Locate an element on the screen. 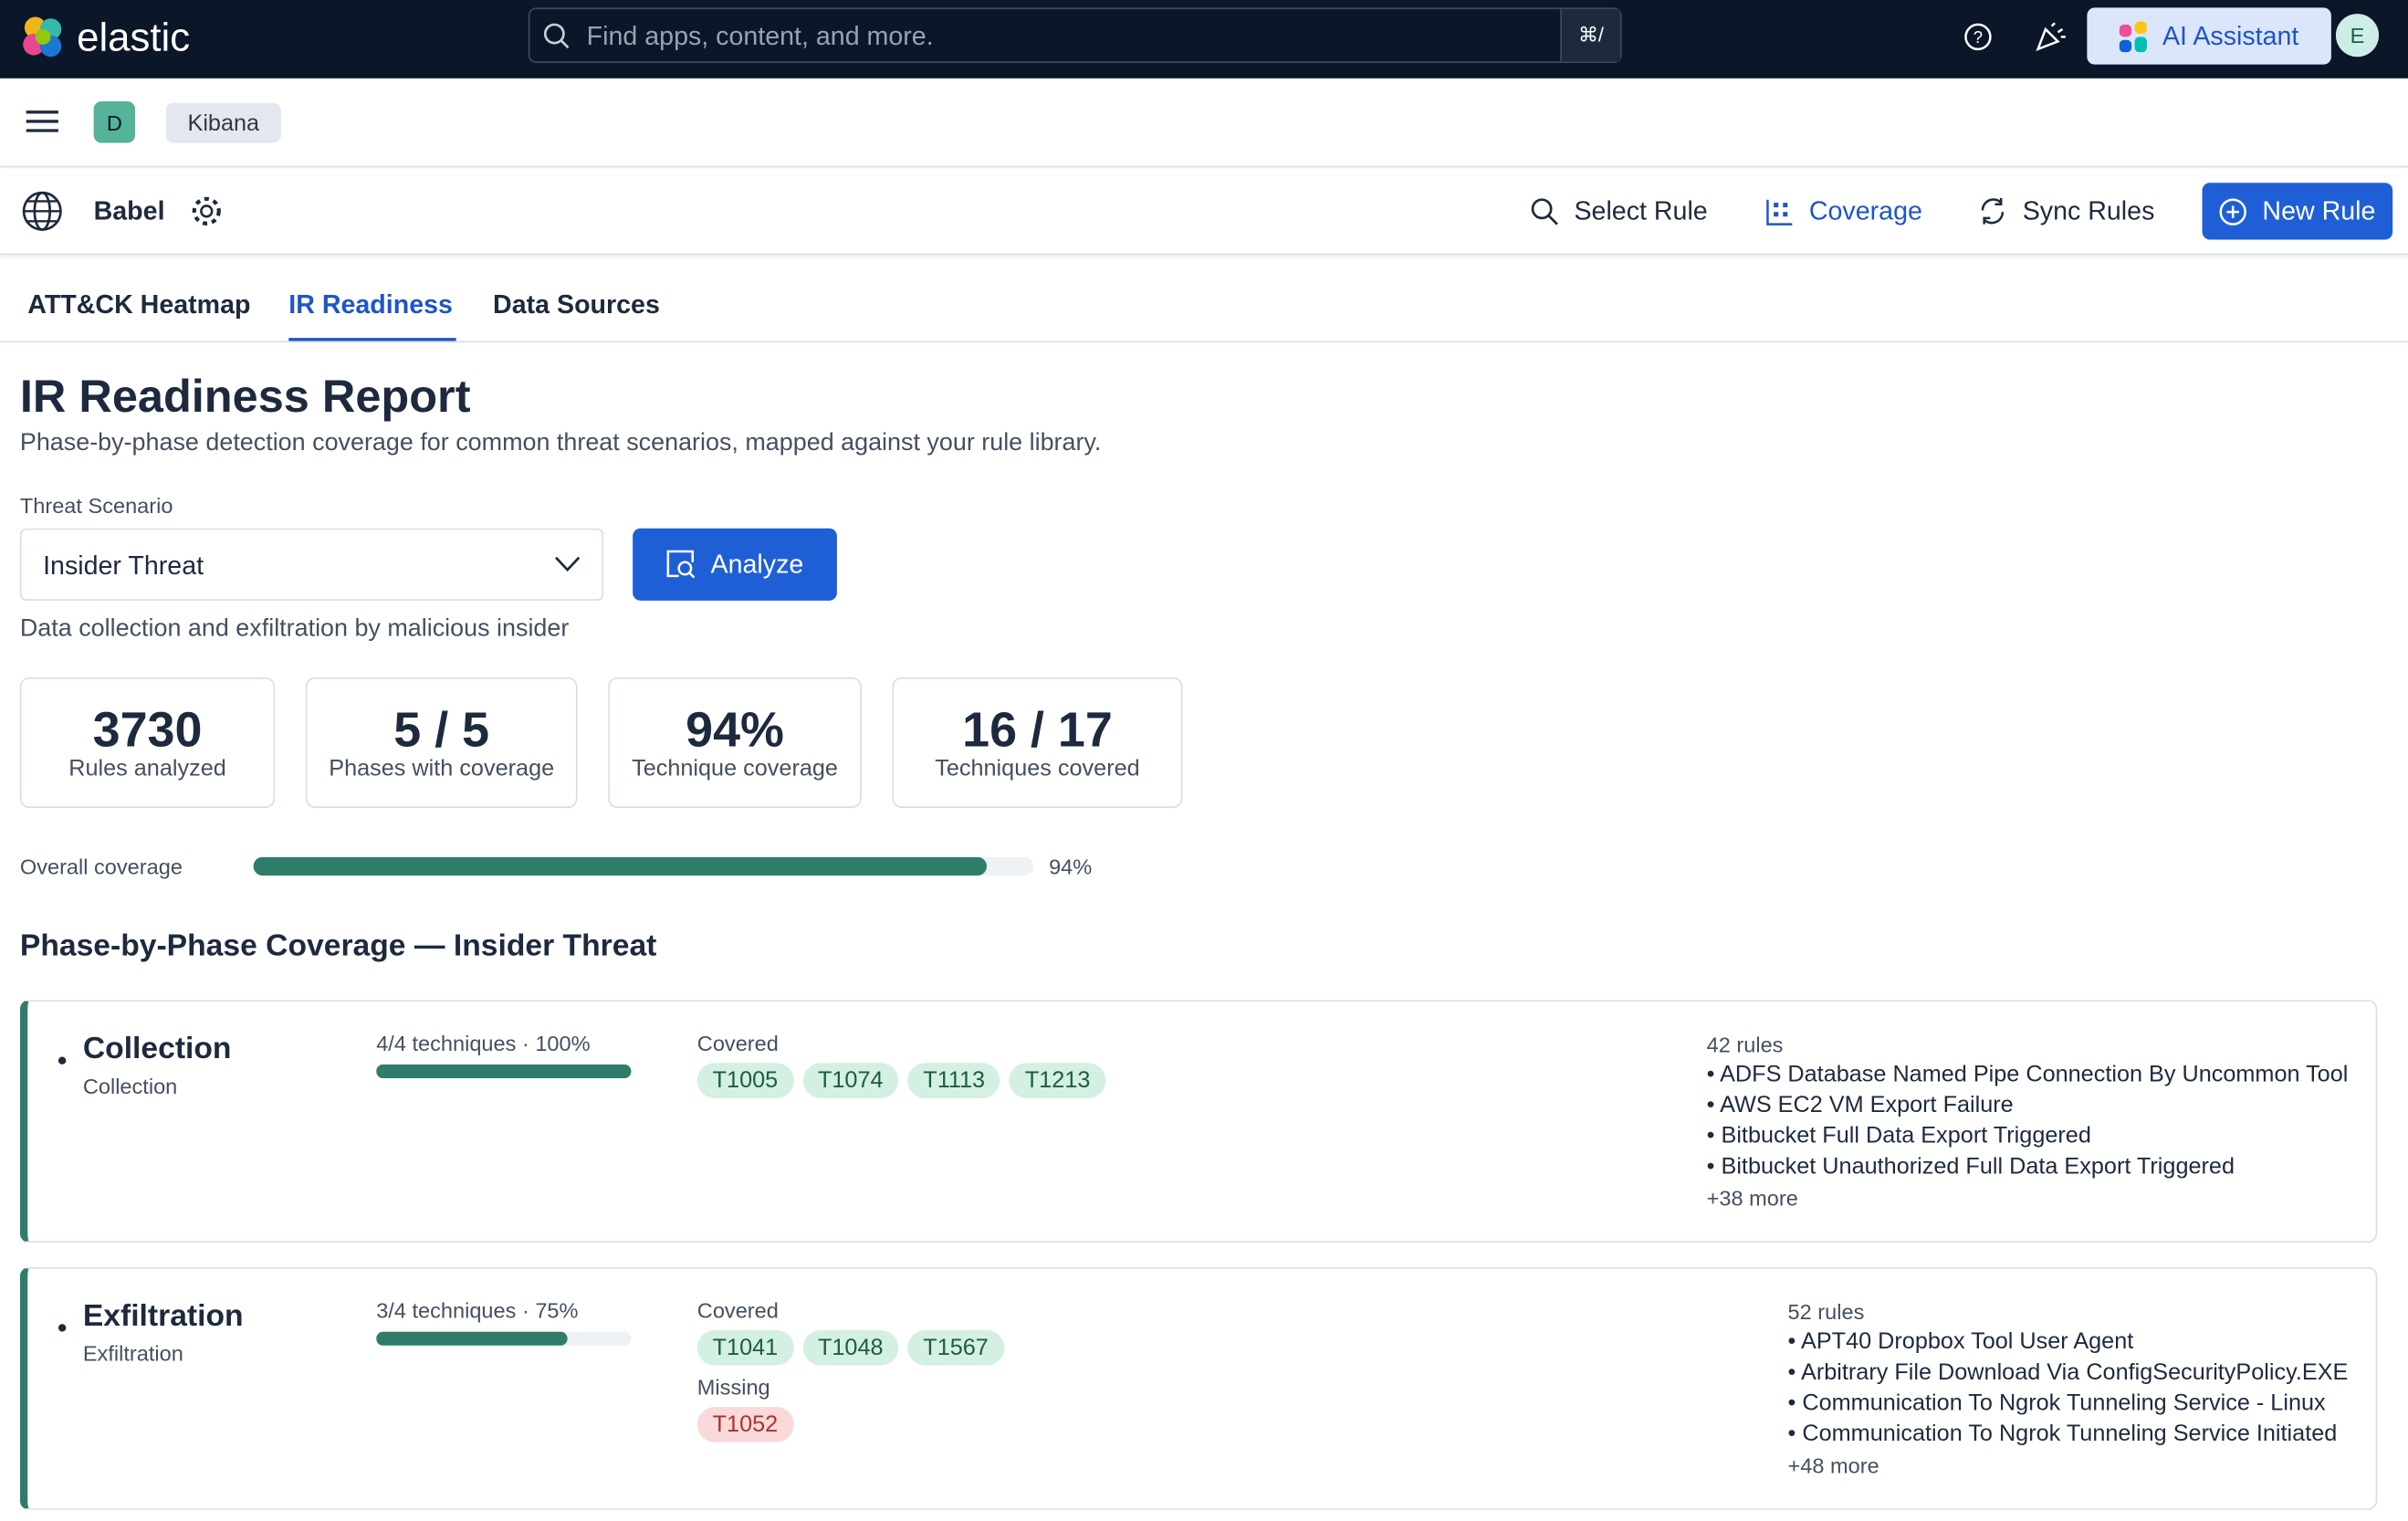 Image resolution: width=2408 pixels, height=1521 pixels. field-label: Threat Scenario is located at coordinates (96, 505).